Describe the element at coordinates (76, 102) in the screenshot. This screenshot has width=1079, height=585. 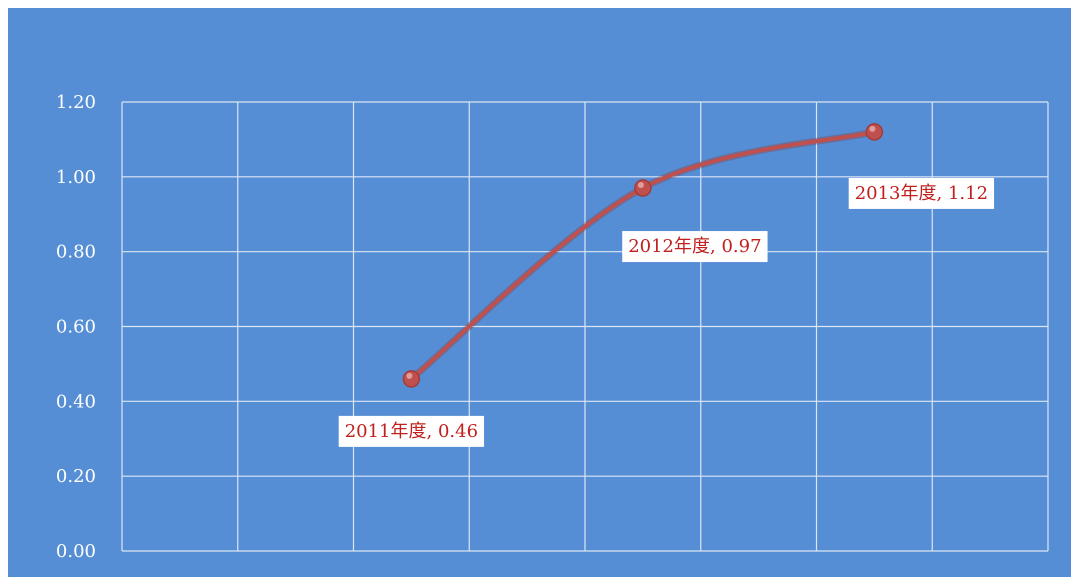
I see `y-tick-label: 1.20` at that location.